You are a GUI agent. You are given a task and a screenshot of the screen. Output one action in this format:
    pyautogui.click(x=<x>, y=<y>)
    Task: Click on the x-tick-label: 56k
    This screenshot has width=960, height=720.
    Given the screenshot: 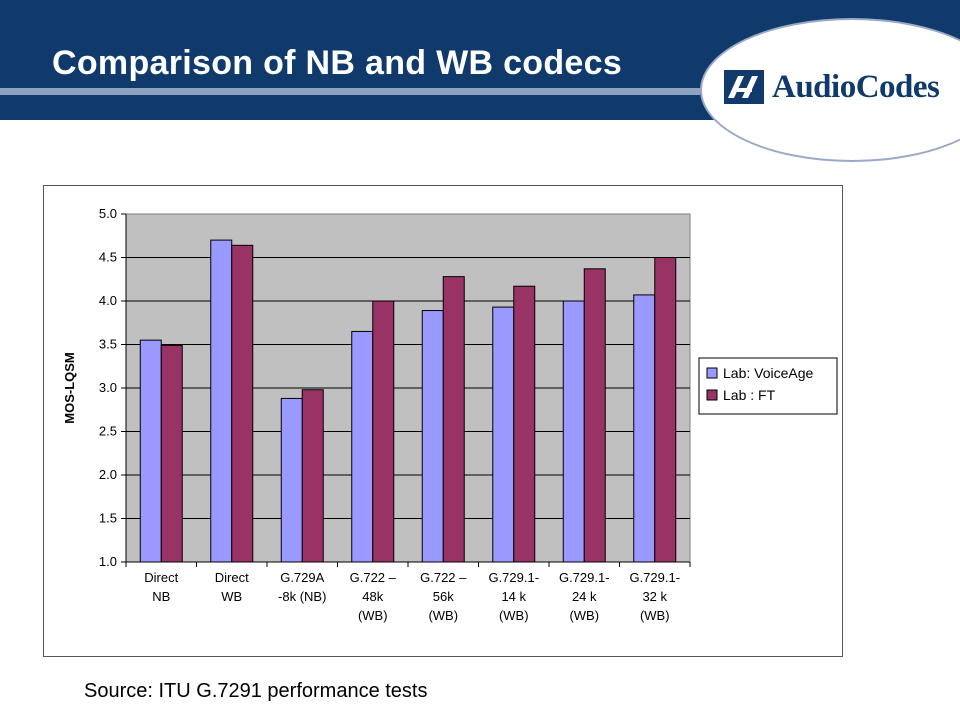 What is the action you would take?
    pyautogui.click(x=443, y=596)
    